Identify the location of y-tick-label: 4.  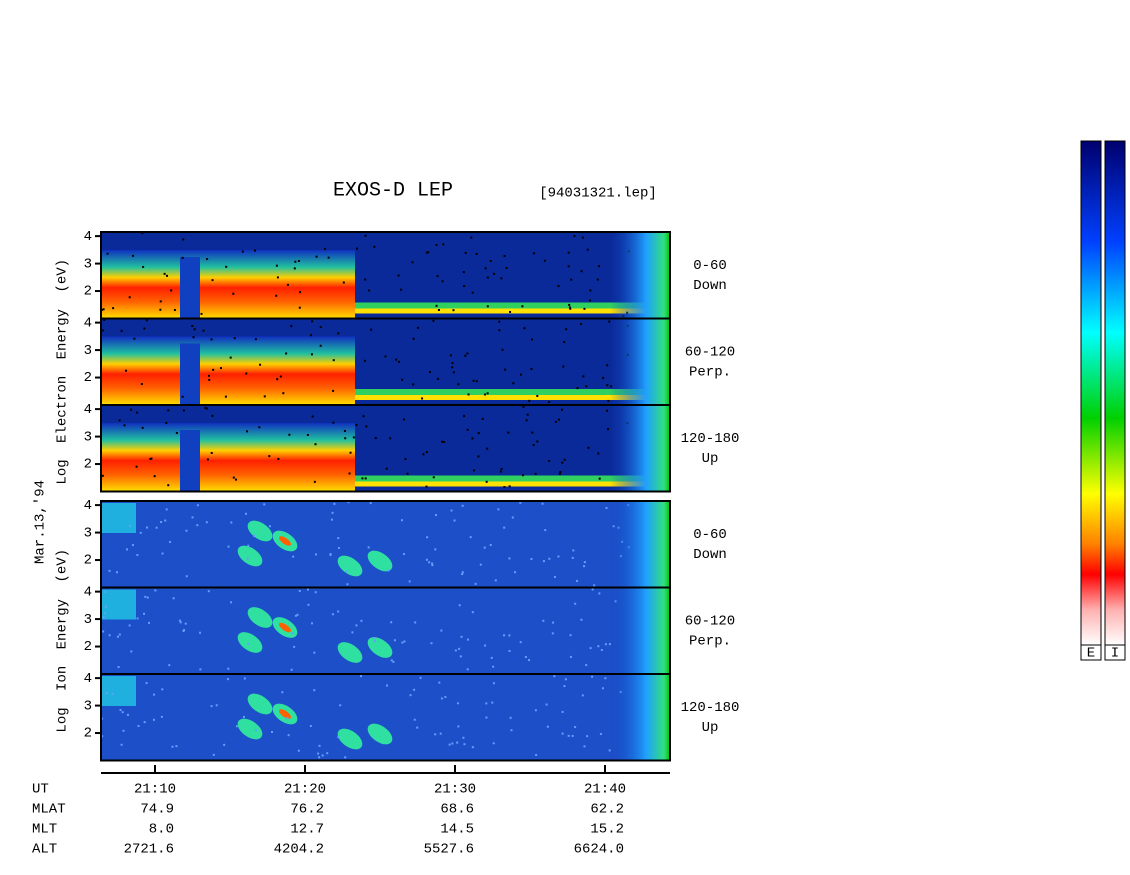
(88, 506).